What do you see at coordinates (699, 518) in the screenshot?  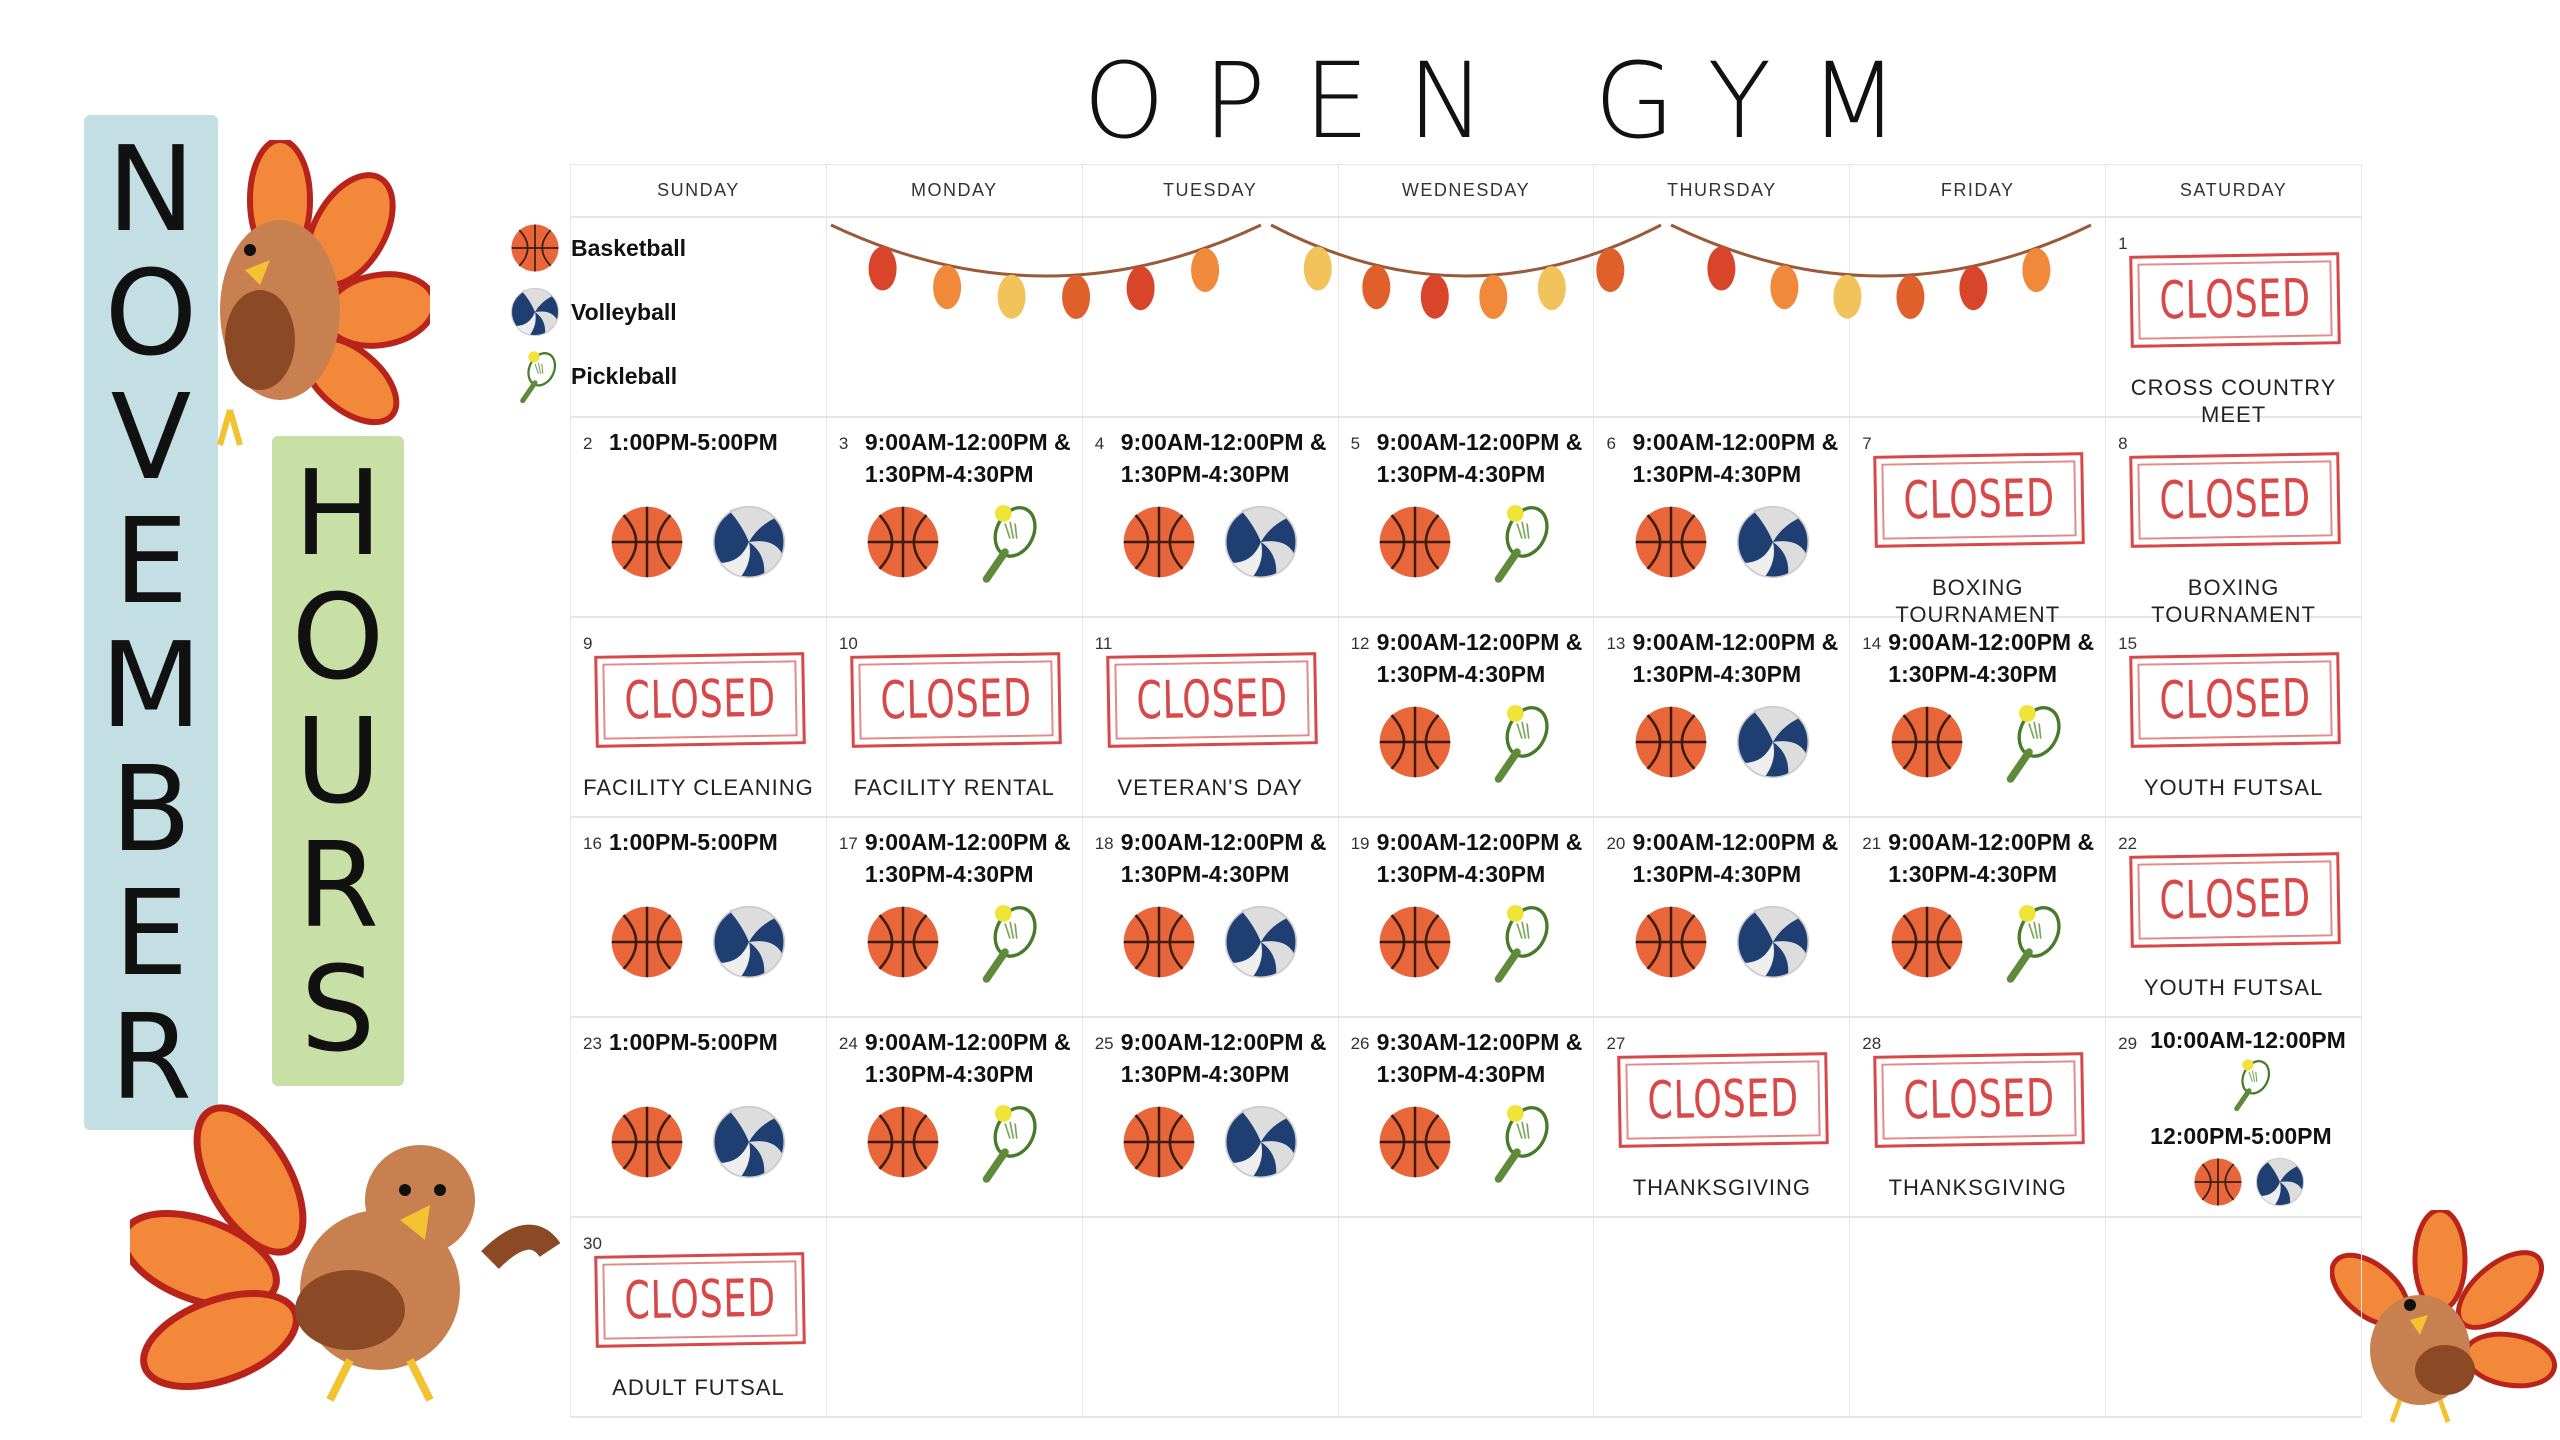 I see `day-cell-2: 2 1:00PM-5:00PM` at bounding box center [699, 518].